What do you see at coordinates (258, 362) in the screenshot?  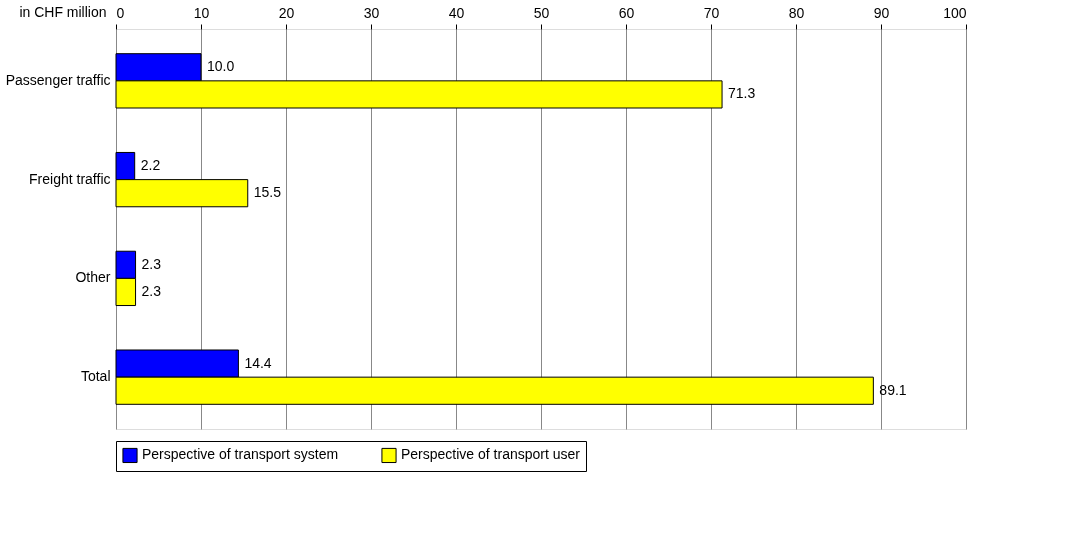 I see `data-label: 14.4` at bounding box center [258, 362].